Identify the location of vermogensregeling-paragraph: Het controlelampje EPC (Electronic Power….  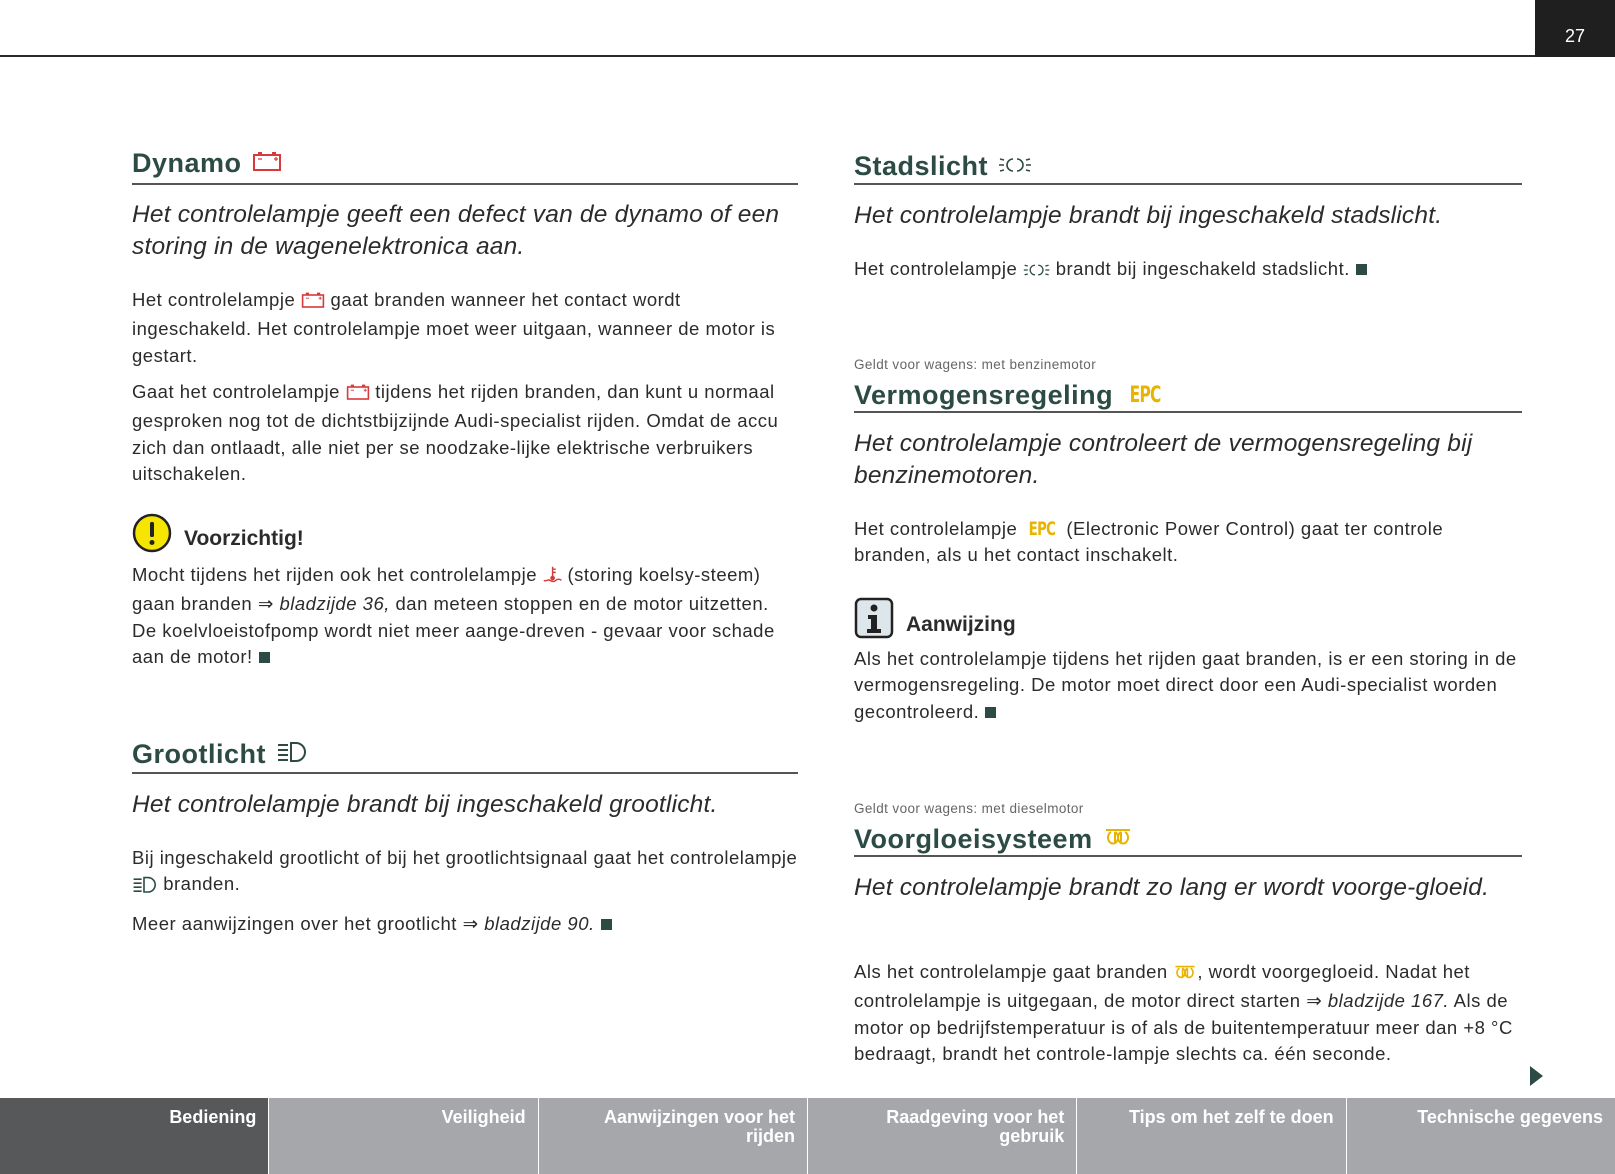
(1188, 542).